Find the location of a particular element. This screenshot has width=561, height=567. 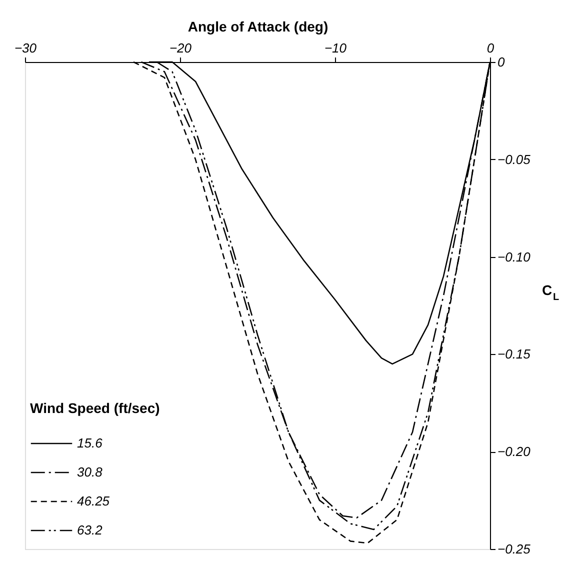

legend-label: 15.6 is located at coordinates (90, 443).